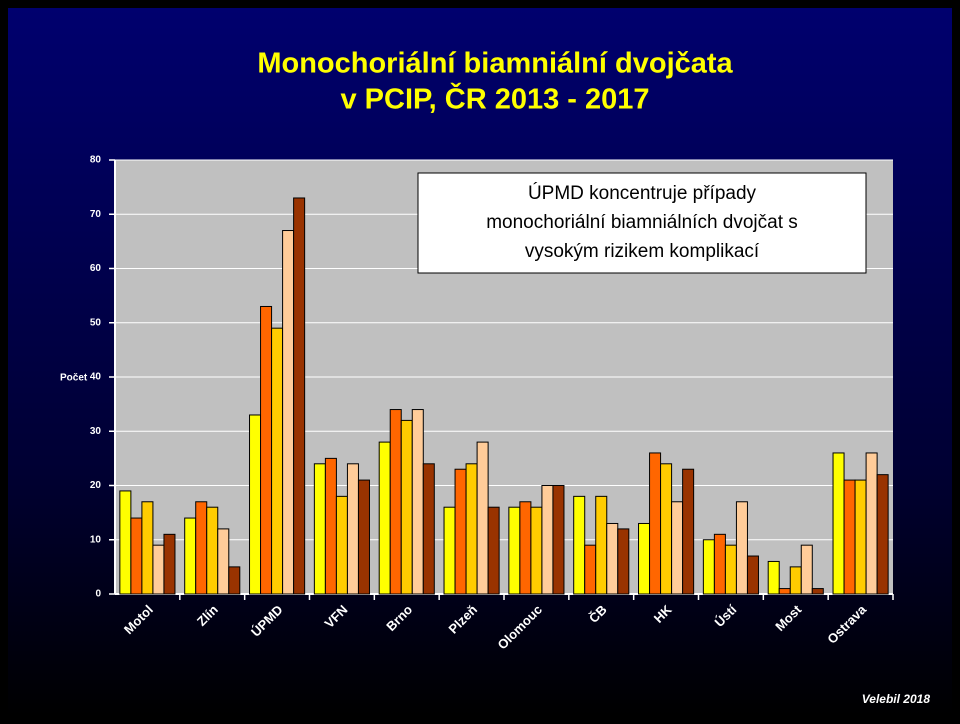  What do you see at coordinates (96, 431) in the screenshot?
I see `y-tick-label: 30` at bounding box center [96, 431].